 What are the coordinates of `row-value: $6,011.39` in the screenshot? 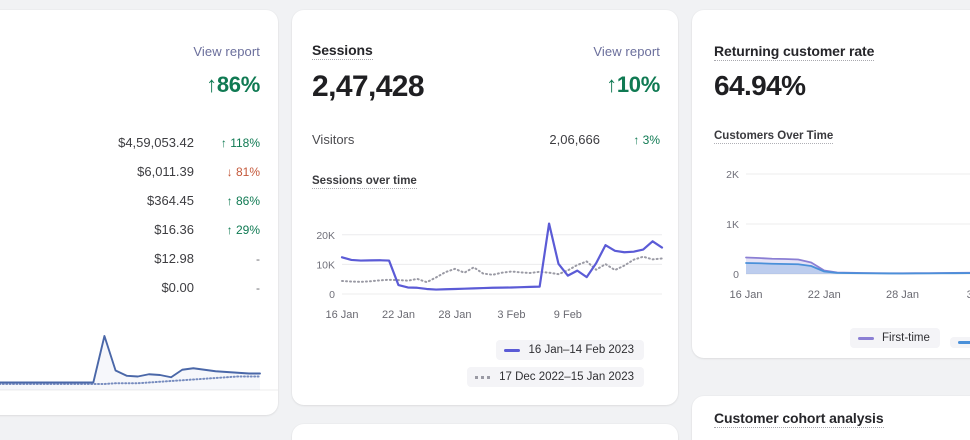 It's located at (165, 171).